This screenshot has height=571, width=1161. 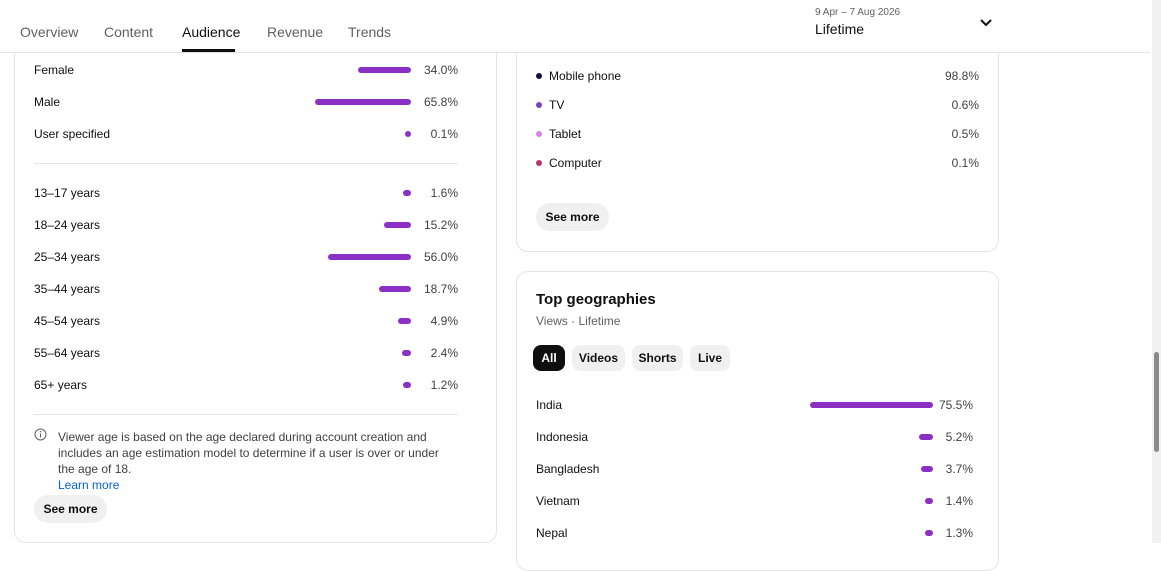 I want to click on section-subtitle: Views · Lifetime, so click(x=578, y=321).